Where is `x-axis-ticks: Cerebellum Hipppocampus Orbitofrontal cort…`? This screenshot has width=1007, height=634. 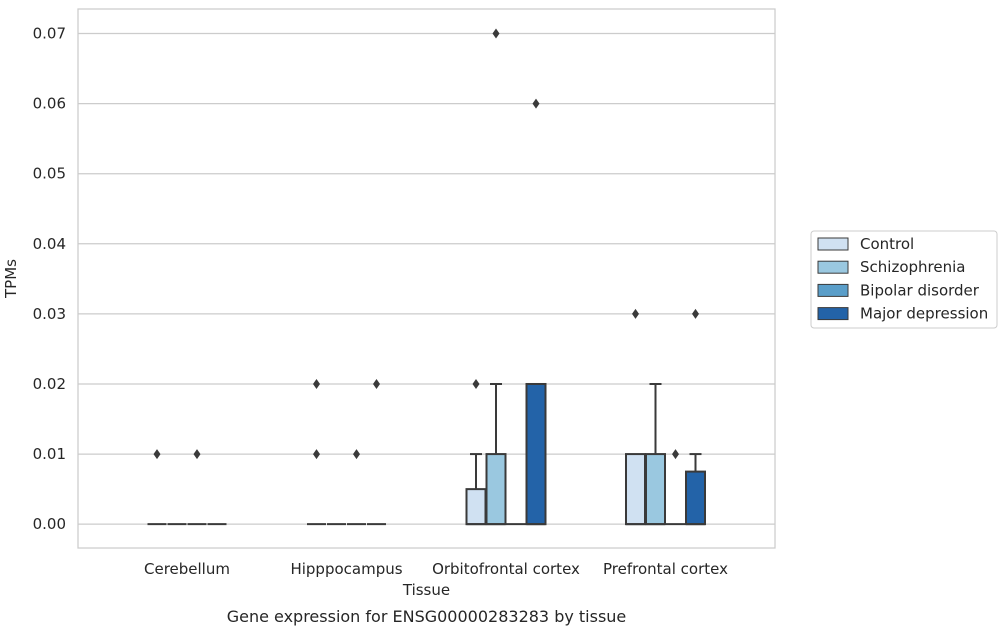 x-axis-ticks: Cerebellum Hipppocampus Orbitofrontal cort… is located at coordinates (436, 569).